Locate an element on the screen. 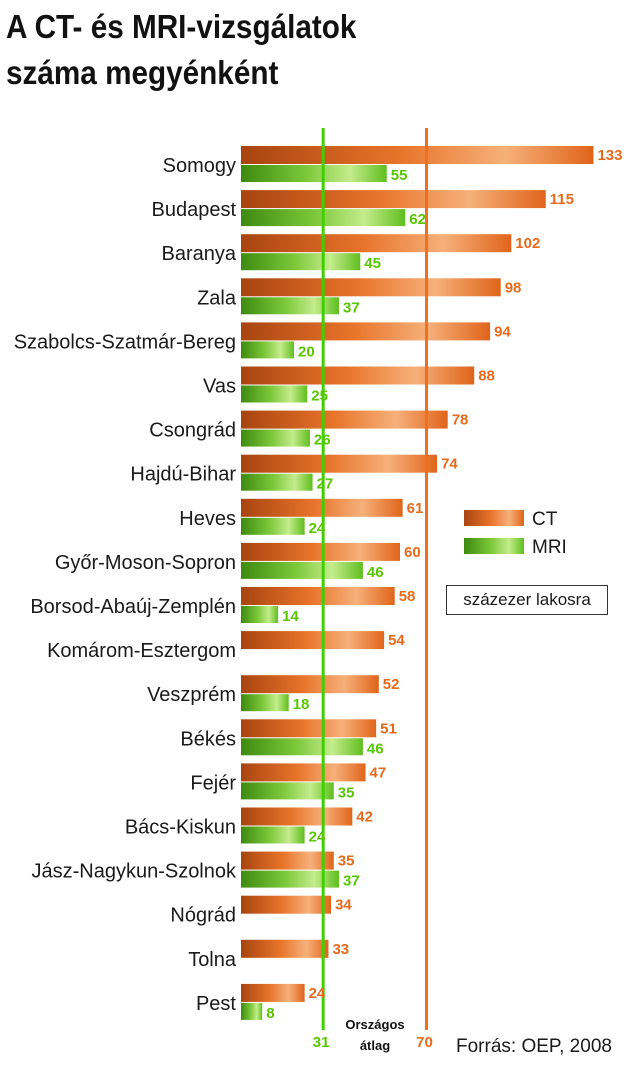 This screenshot has height=1066, width=640. chart-title-line-2: száma megyénként is located at coordinates (142, 72).